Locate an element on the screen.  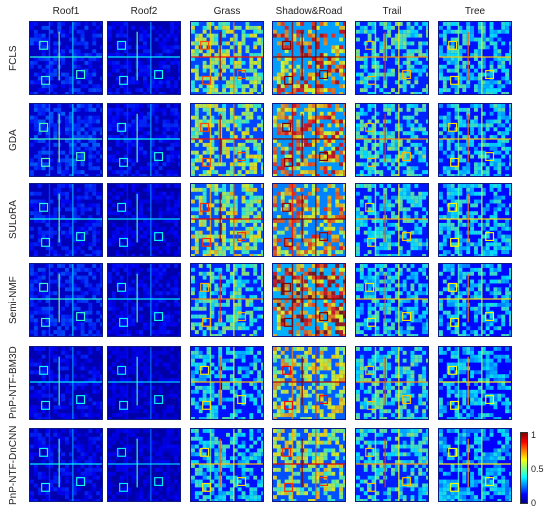
colorbar-tick-min: 0 is located at coordinates (534, 503).